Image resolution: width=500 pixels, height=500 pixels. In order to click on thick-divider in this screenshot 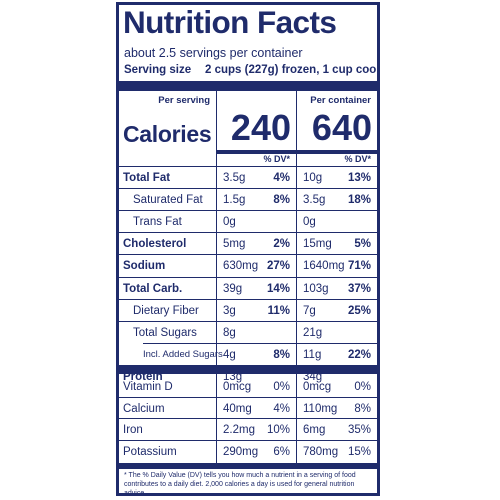, I will do `click(248, 86)`.